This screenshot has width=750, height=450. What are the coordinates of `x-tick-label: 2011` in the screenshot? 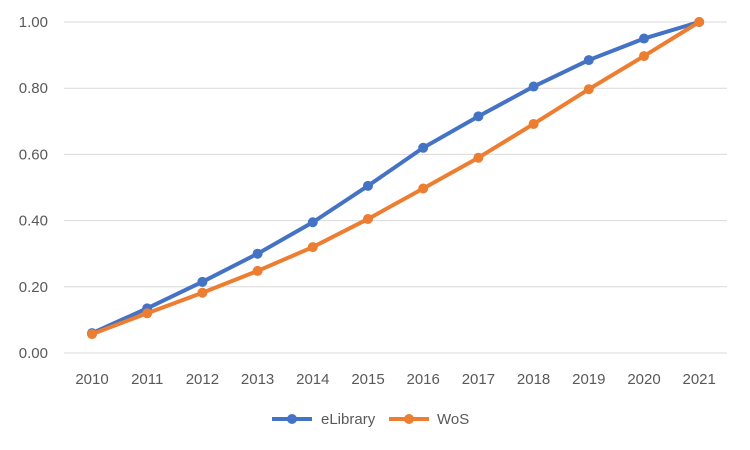 It's located at (147, 379).